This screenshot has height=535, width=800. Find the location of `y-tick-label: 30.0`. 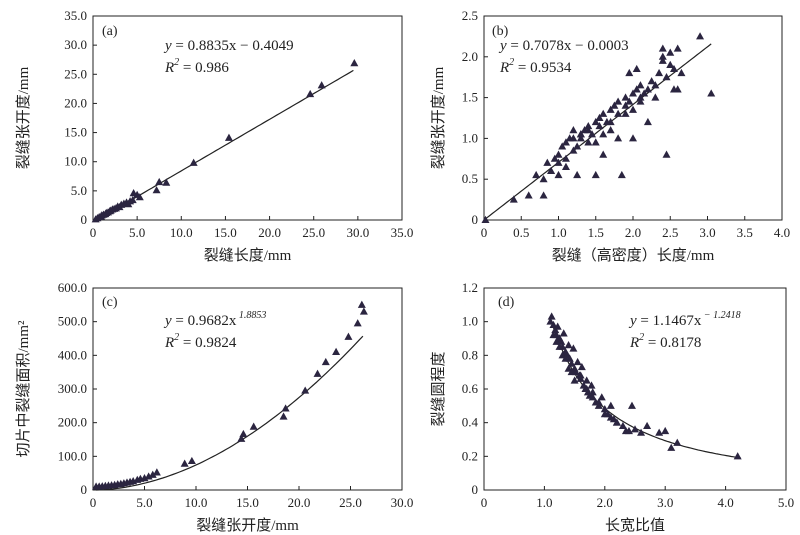

y-tick-label: 30.0 is located at coordinates (75, 44).